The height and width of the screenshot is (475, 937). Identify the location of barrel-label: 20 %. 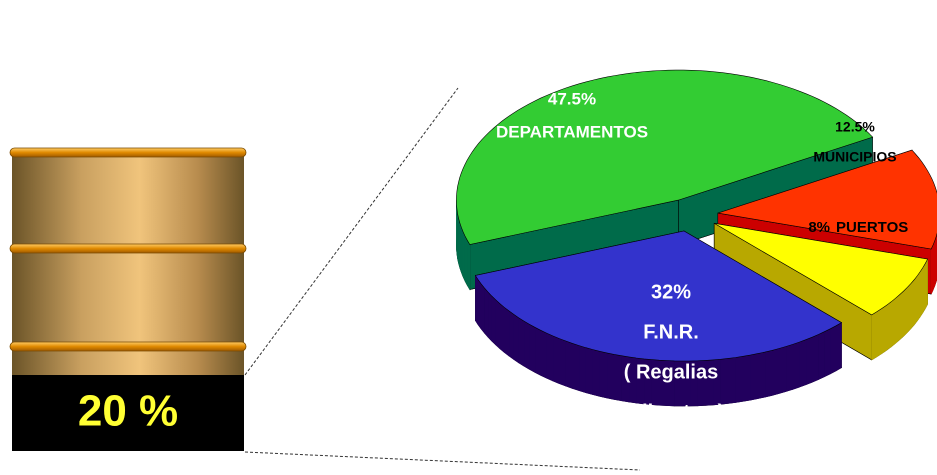
(128, 411).